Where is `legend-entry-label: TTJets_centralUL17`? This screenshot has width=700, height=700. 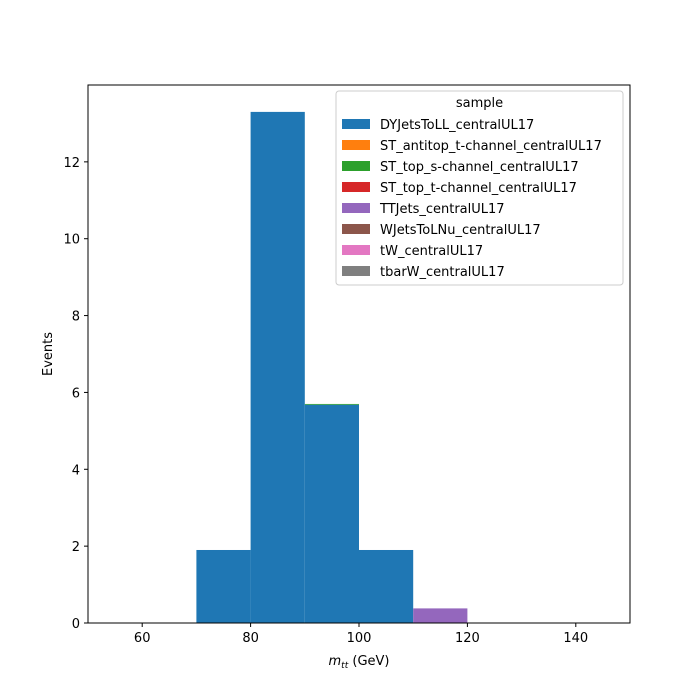 legend-entry-label: TTJets_centralUL17 is located at coordinates (442, 209).